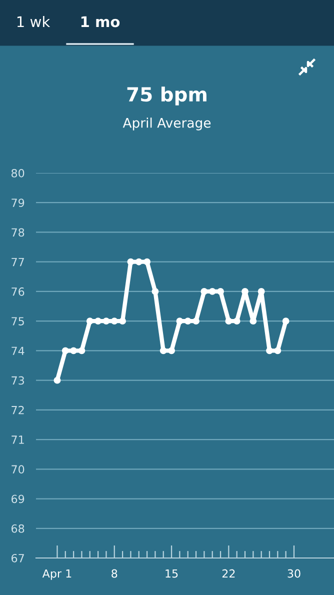 Image resolution: width=334 pixels, height=595 pixels. I want to click on y-tick-label: 71, so click(18, 440).